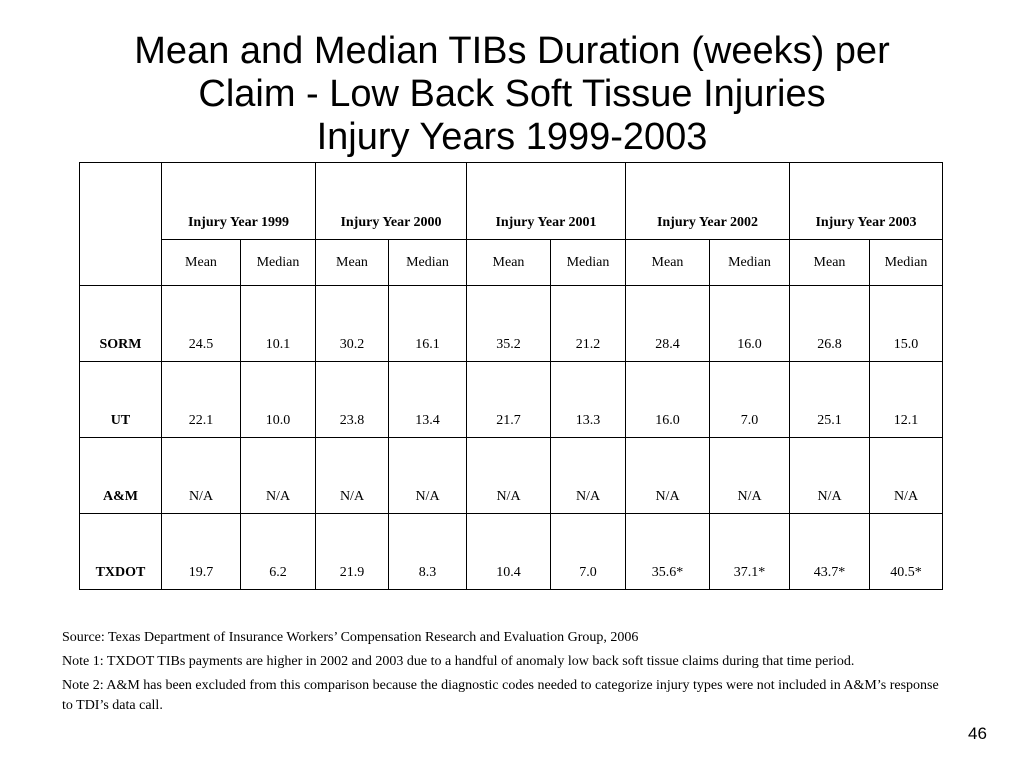  I want to click on row-label: UT, so click(120, 399).